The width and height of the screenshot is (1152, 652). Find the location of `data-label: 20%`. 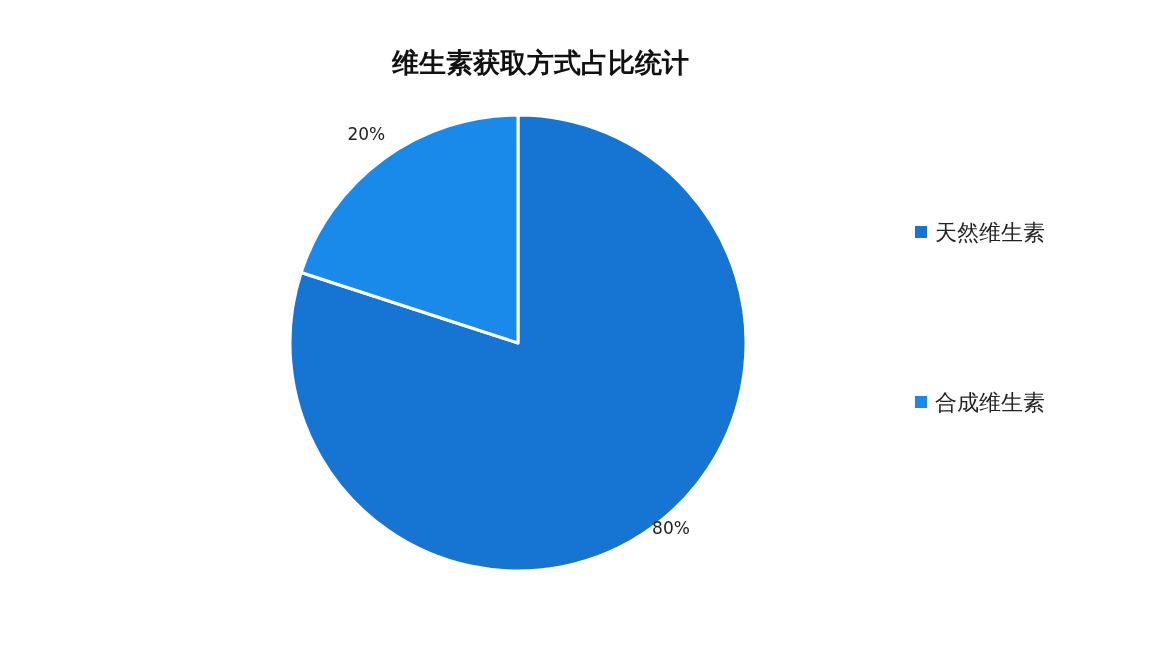

data-label: 20% is located at coordinates (366, 134).